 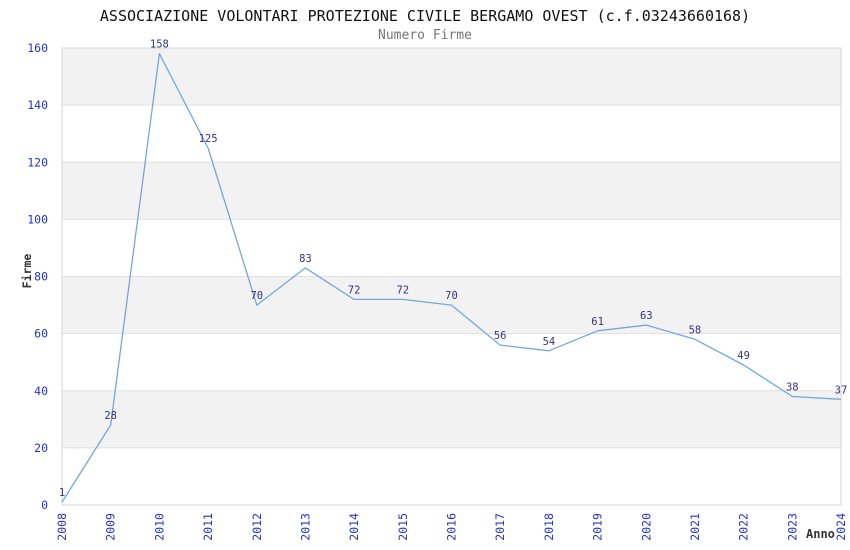 What do you see at coordinates (549, 342) in the screenshot?
I see `data-label: 54` at bounding box center [549, 342].